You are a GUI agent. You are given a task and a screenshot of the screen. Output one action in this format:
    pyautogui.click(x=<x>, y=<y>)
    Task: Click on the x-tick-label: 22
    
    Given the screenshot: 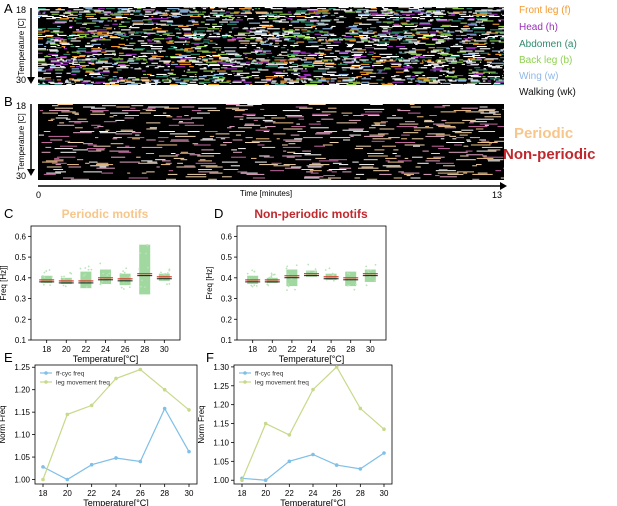 What is the action you would take?
    pyautogui.click(x=91, y=493)
    